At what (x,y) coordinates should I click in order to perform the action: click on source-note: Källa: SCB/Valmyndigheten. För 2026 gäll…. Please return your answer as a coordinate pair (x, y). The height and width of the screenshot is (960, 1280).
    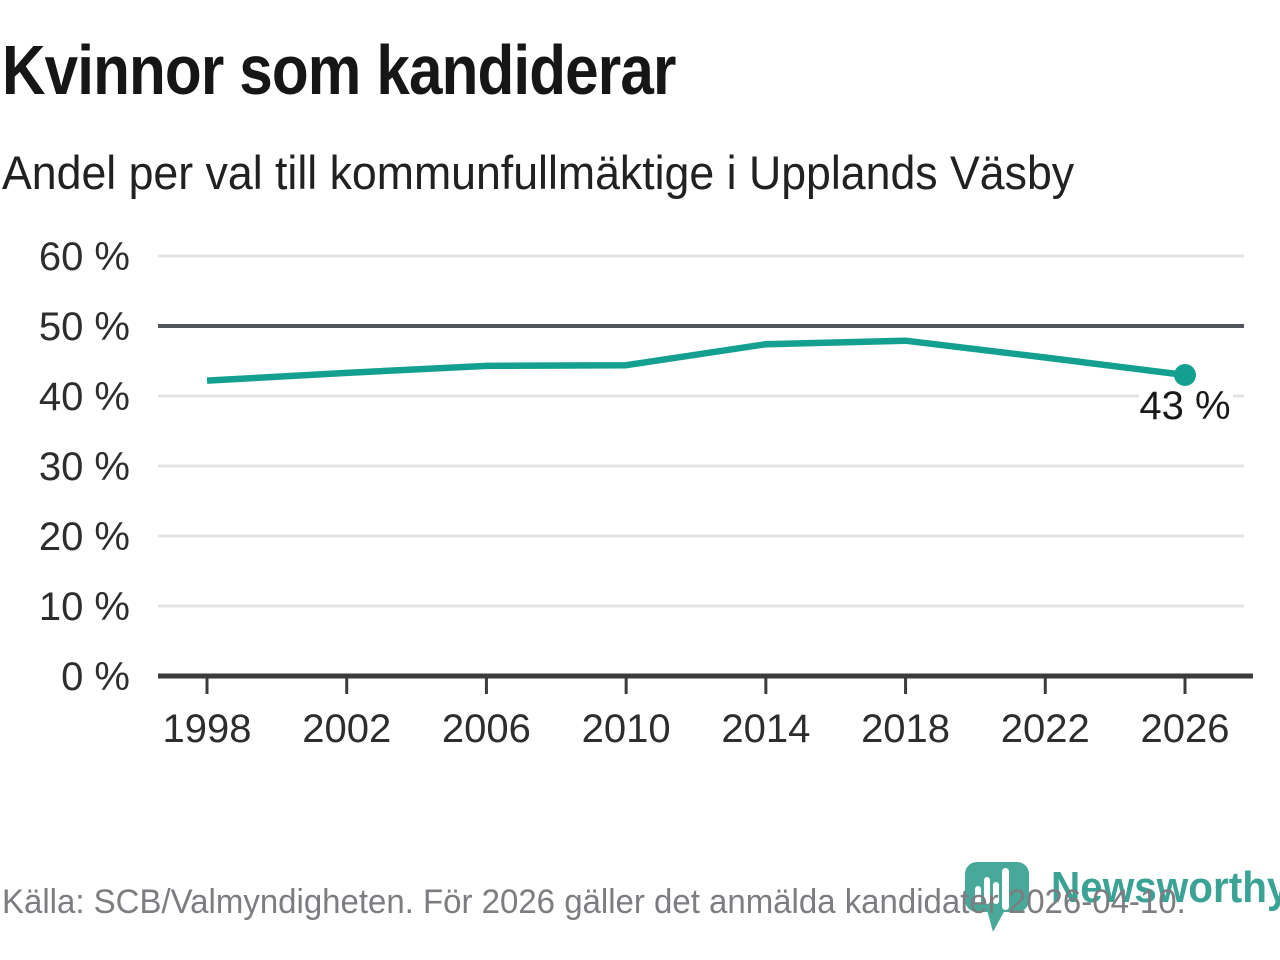
    Looking at the image, I should click on (594, 902).